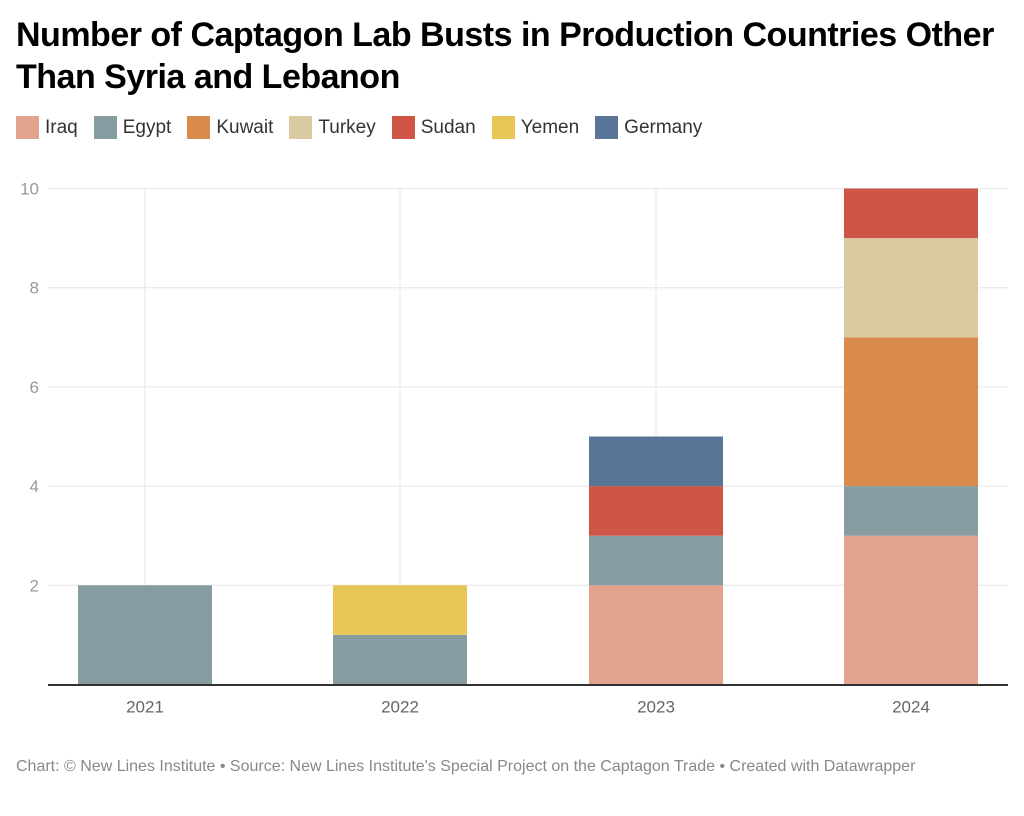  I want to click on bar-segment-2022-egypt, so click(400, 659).